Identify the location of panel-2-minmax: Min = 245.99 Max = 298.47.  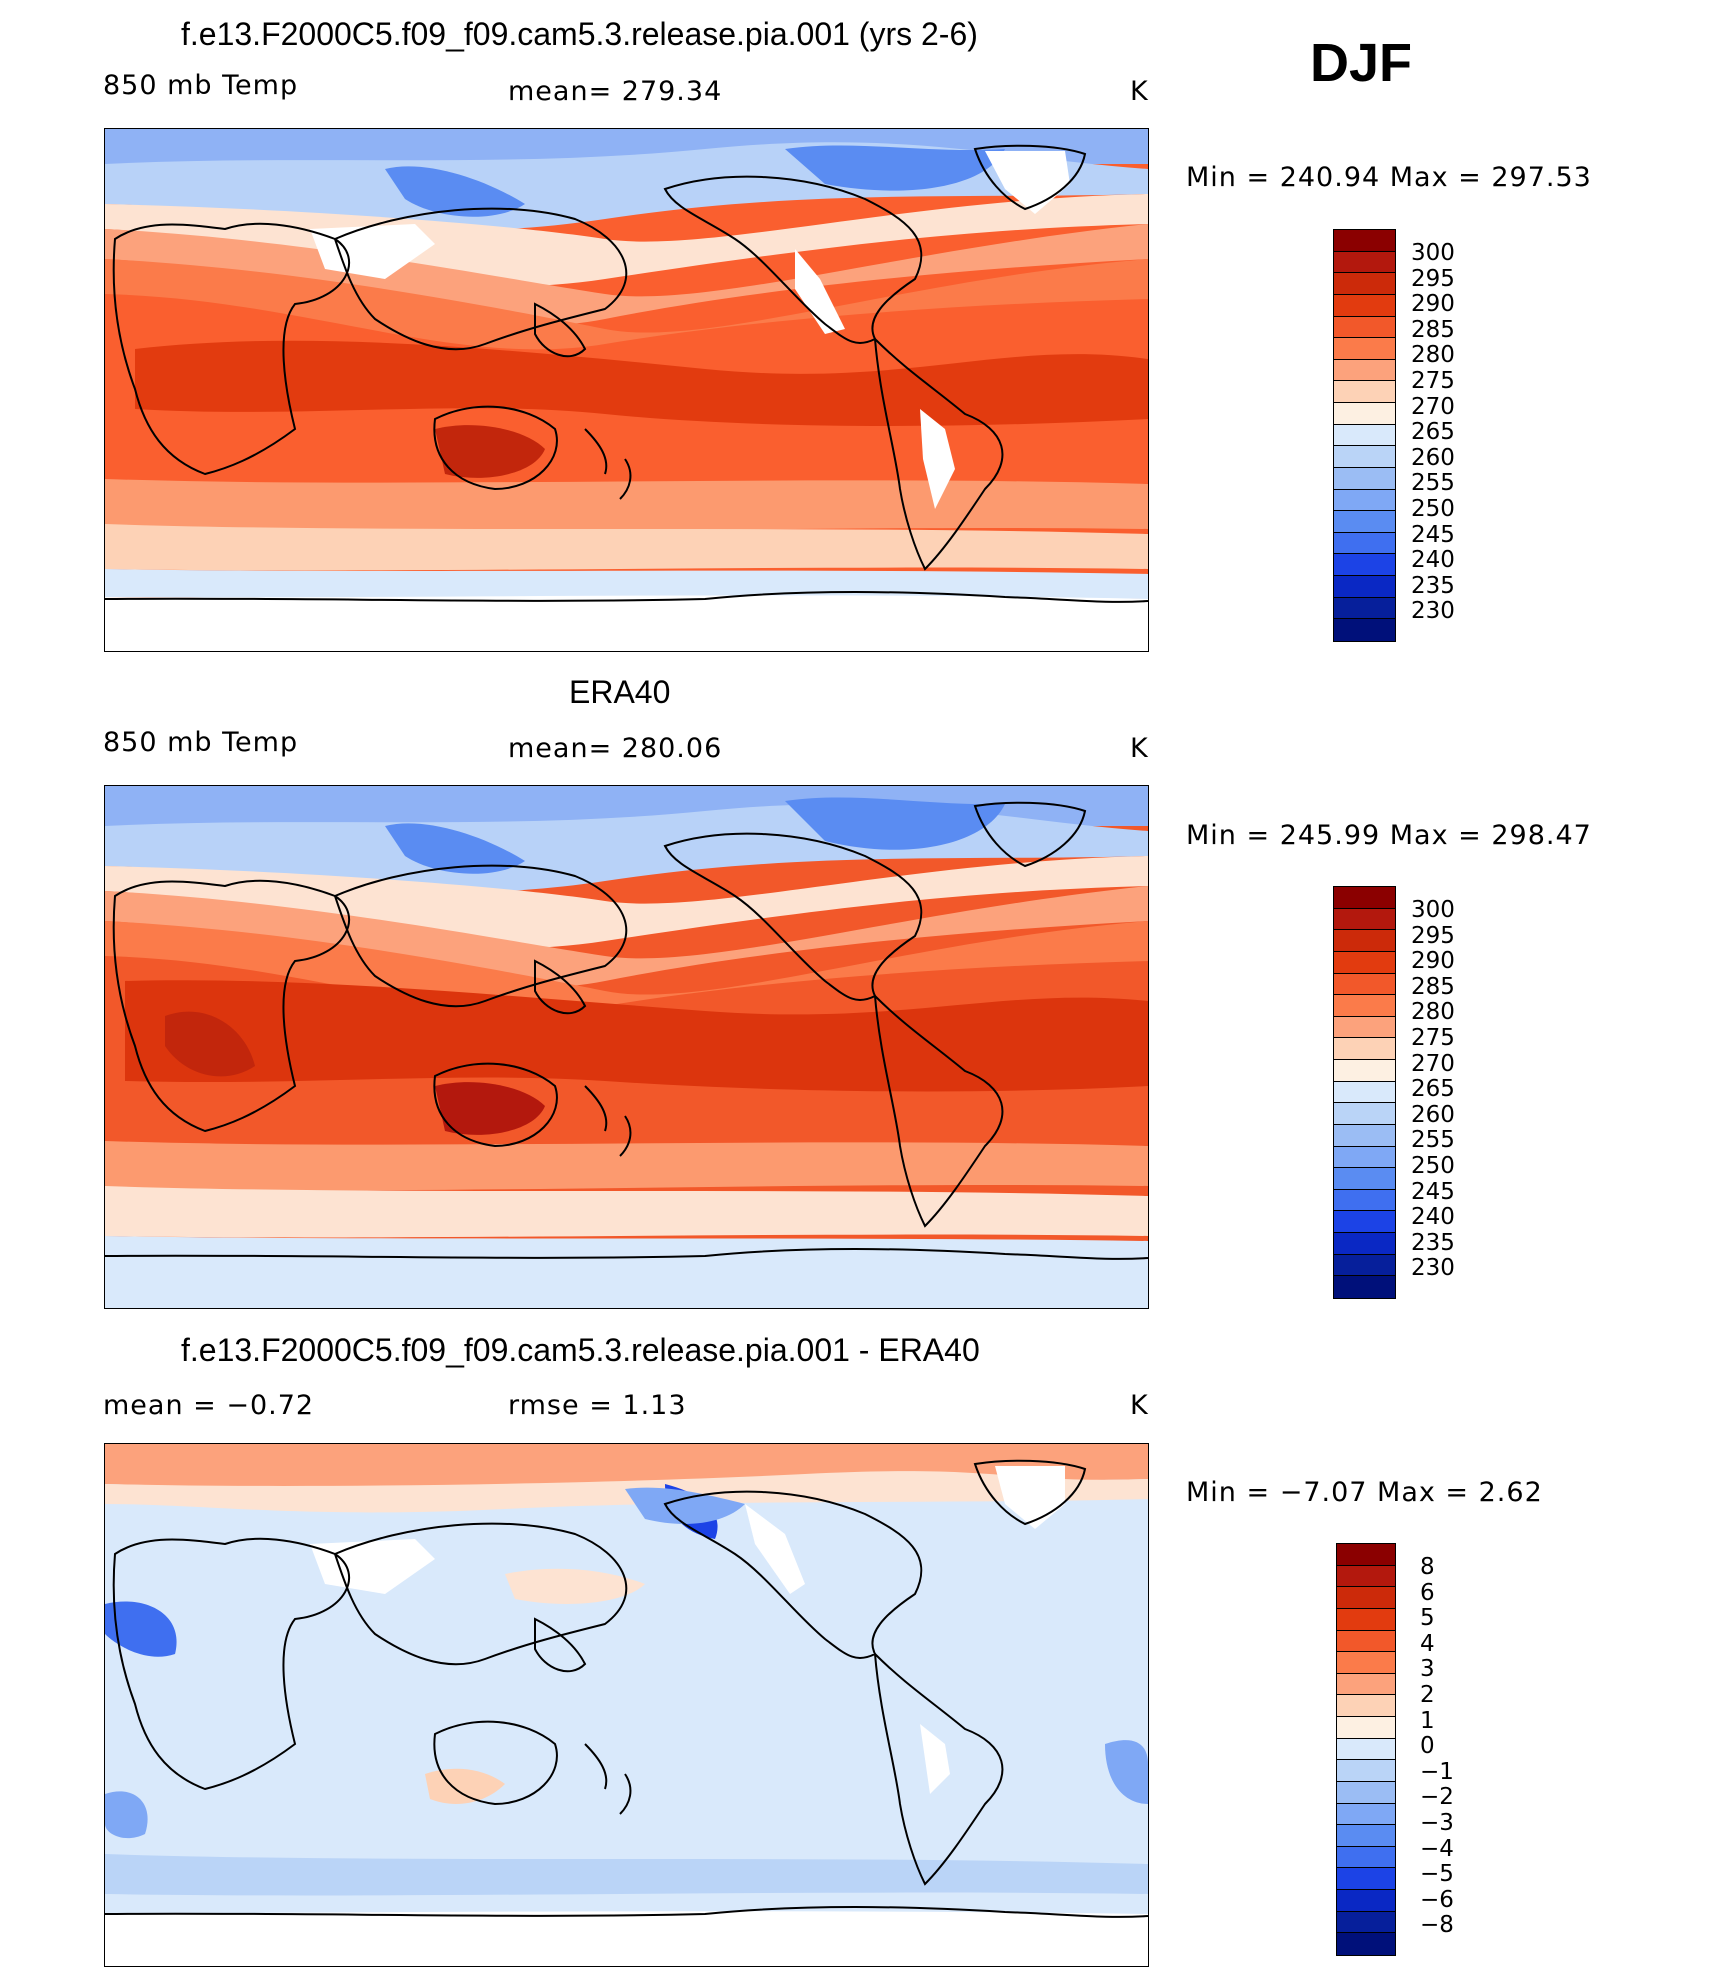
(1389, 835).